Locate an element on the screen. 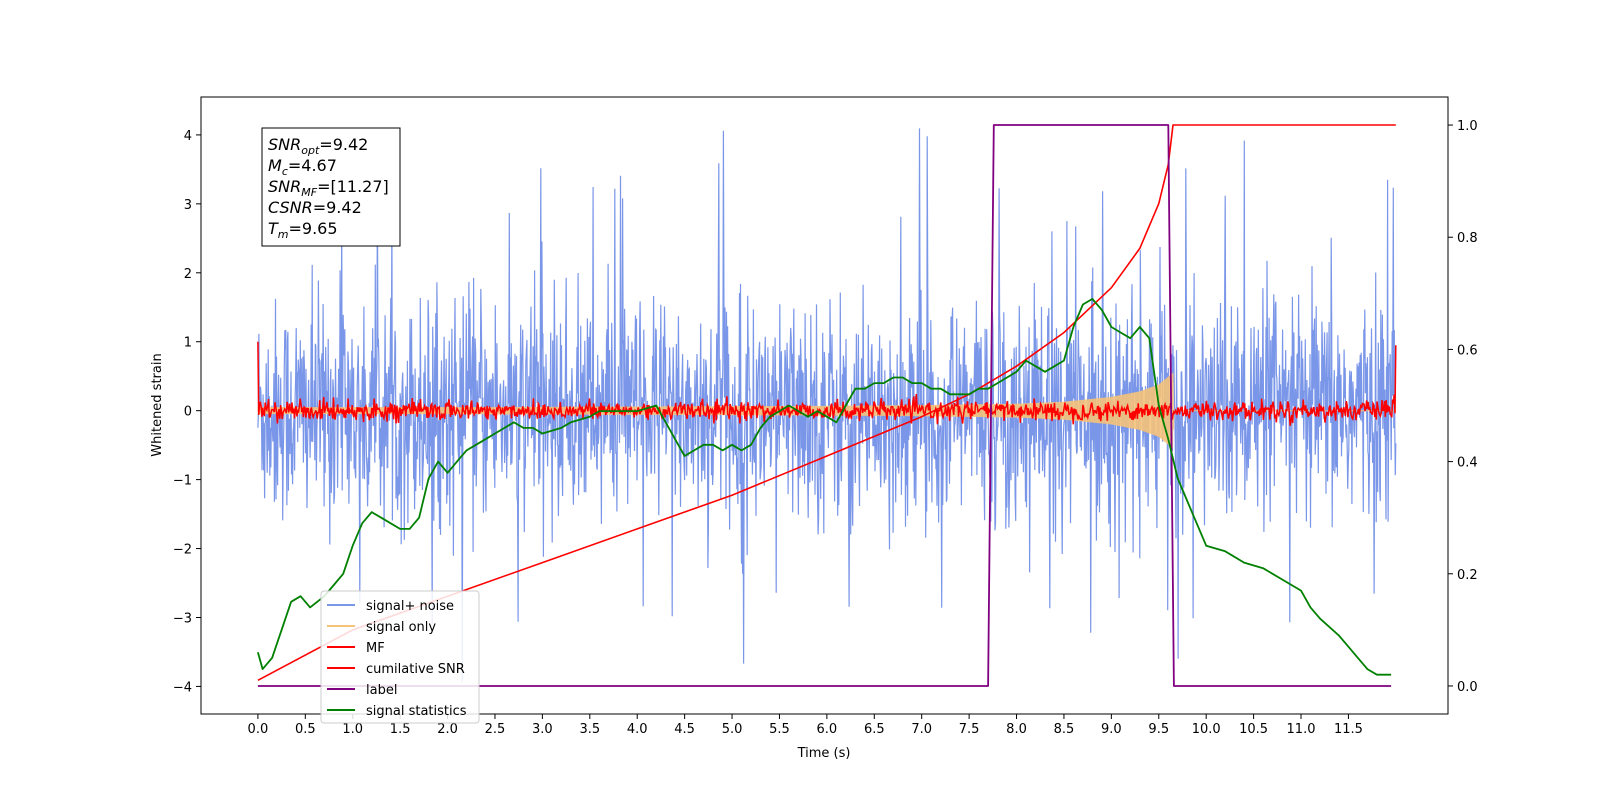 Image resolution: width=1600 pixels, height=800 pixels. legend-label: MF is located at coordinates (375, 648).